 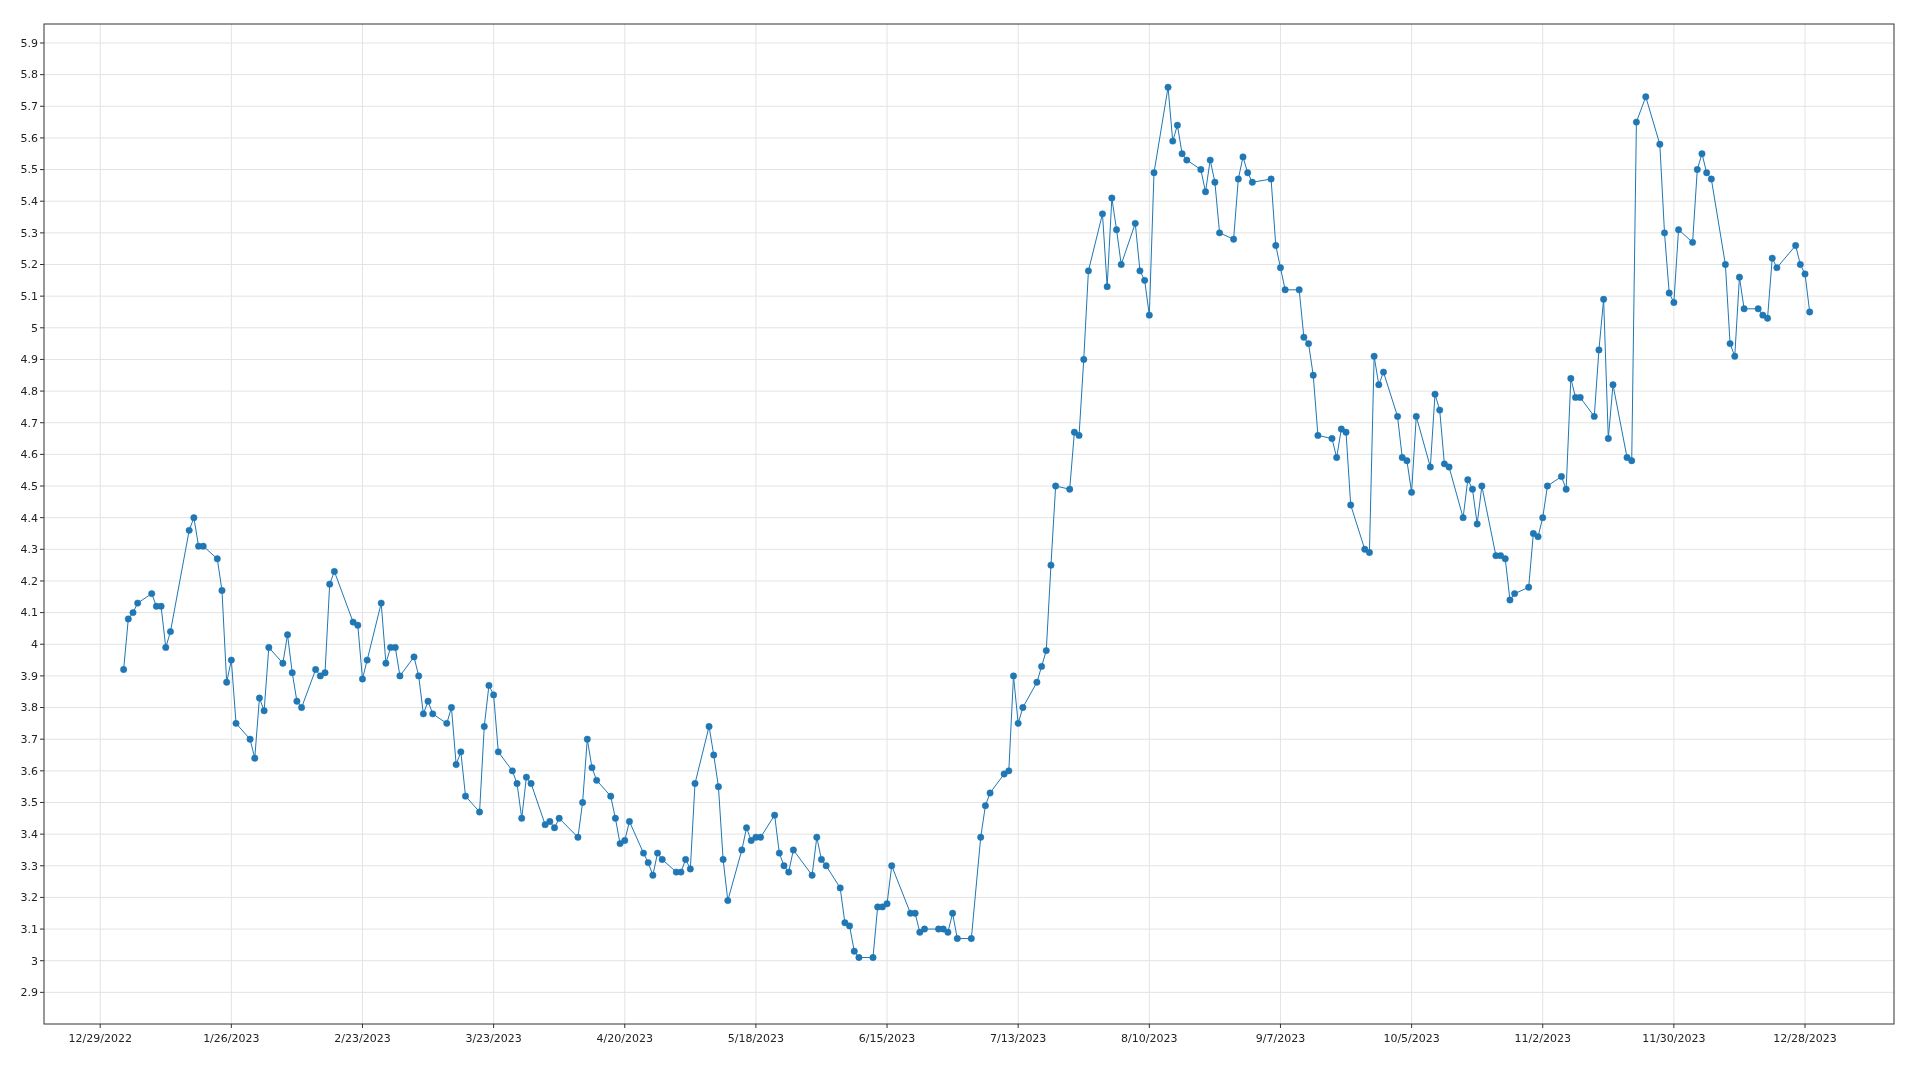 I want to click on y-tick-label: 4.2, so click(x=29, y=581).